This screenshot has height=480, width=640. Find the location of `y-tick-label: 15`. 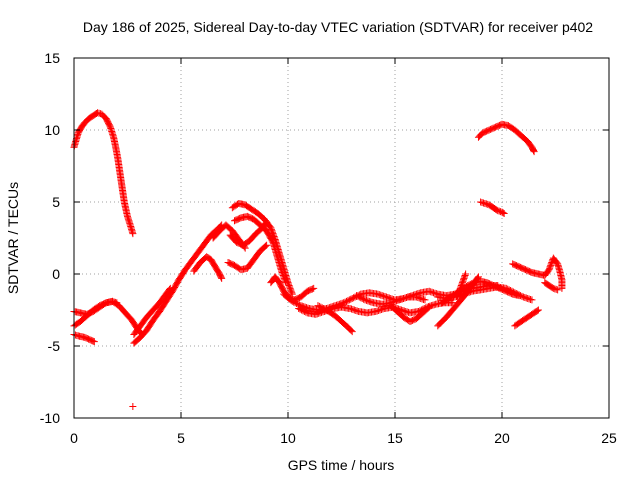

y-tick-label: 15 is located at coordinates (52, 58).